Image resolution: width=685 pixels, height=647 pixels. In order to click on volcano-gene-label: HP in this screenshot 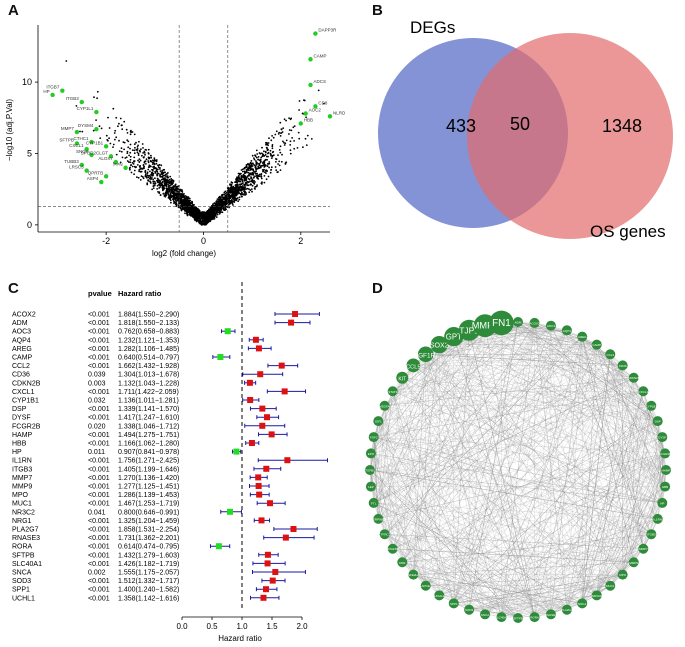, I will do `click(46, 91)`.